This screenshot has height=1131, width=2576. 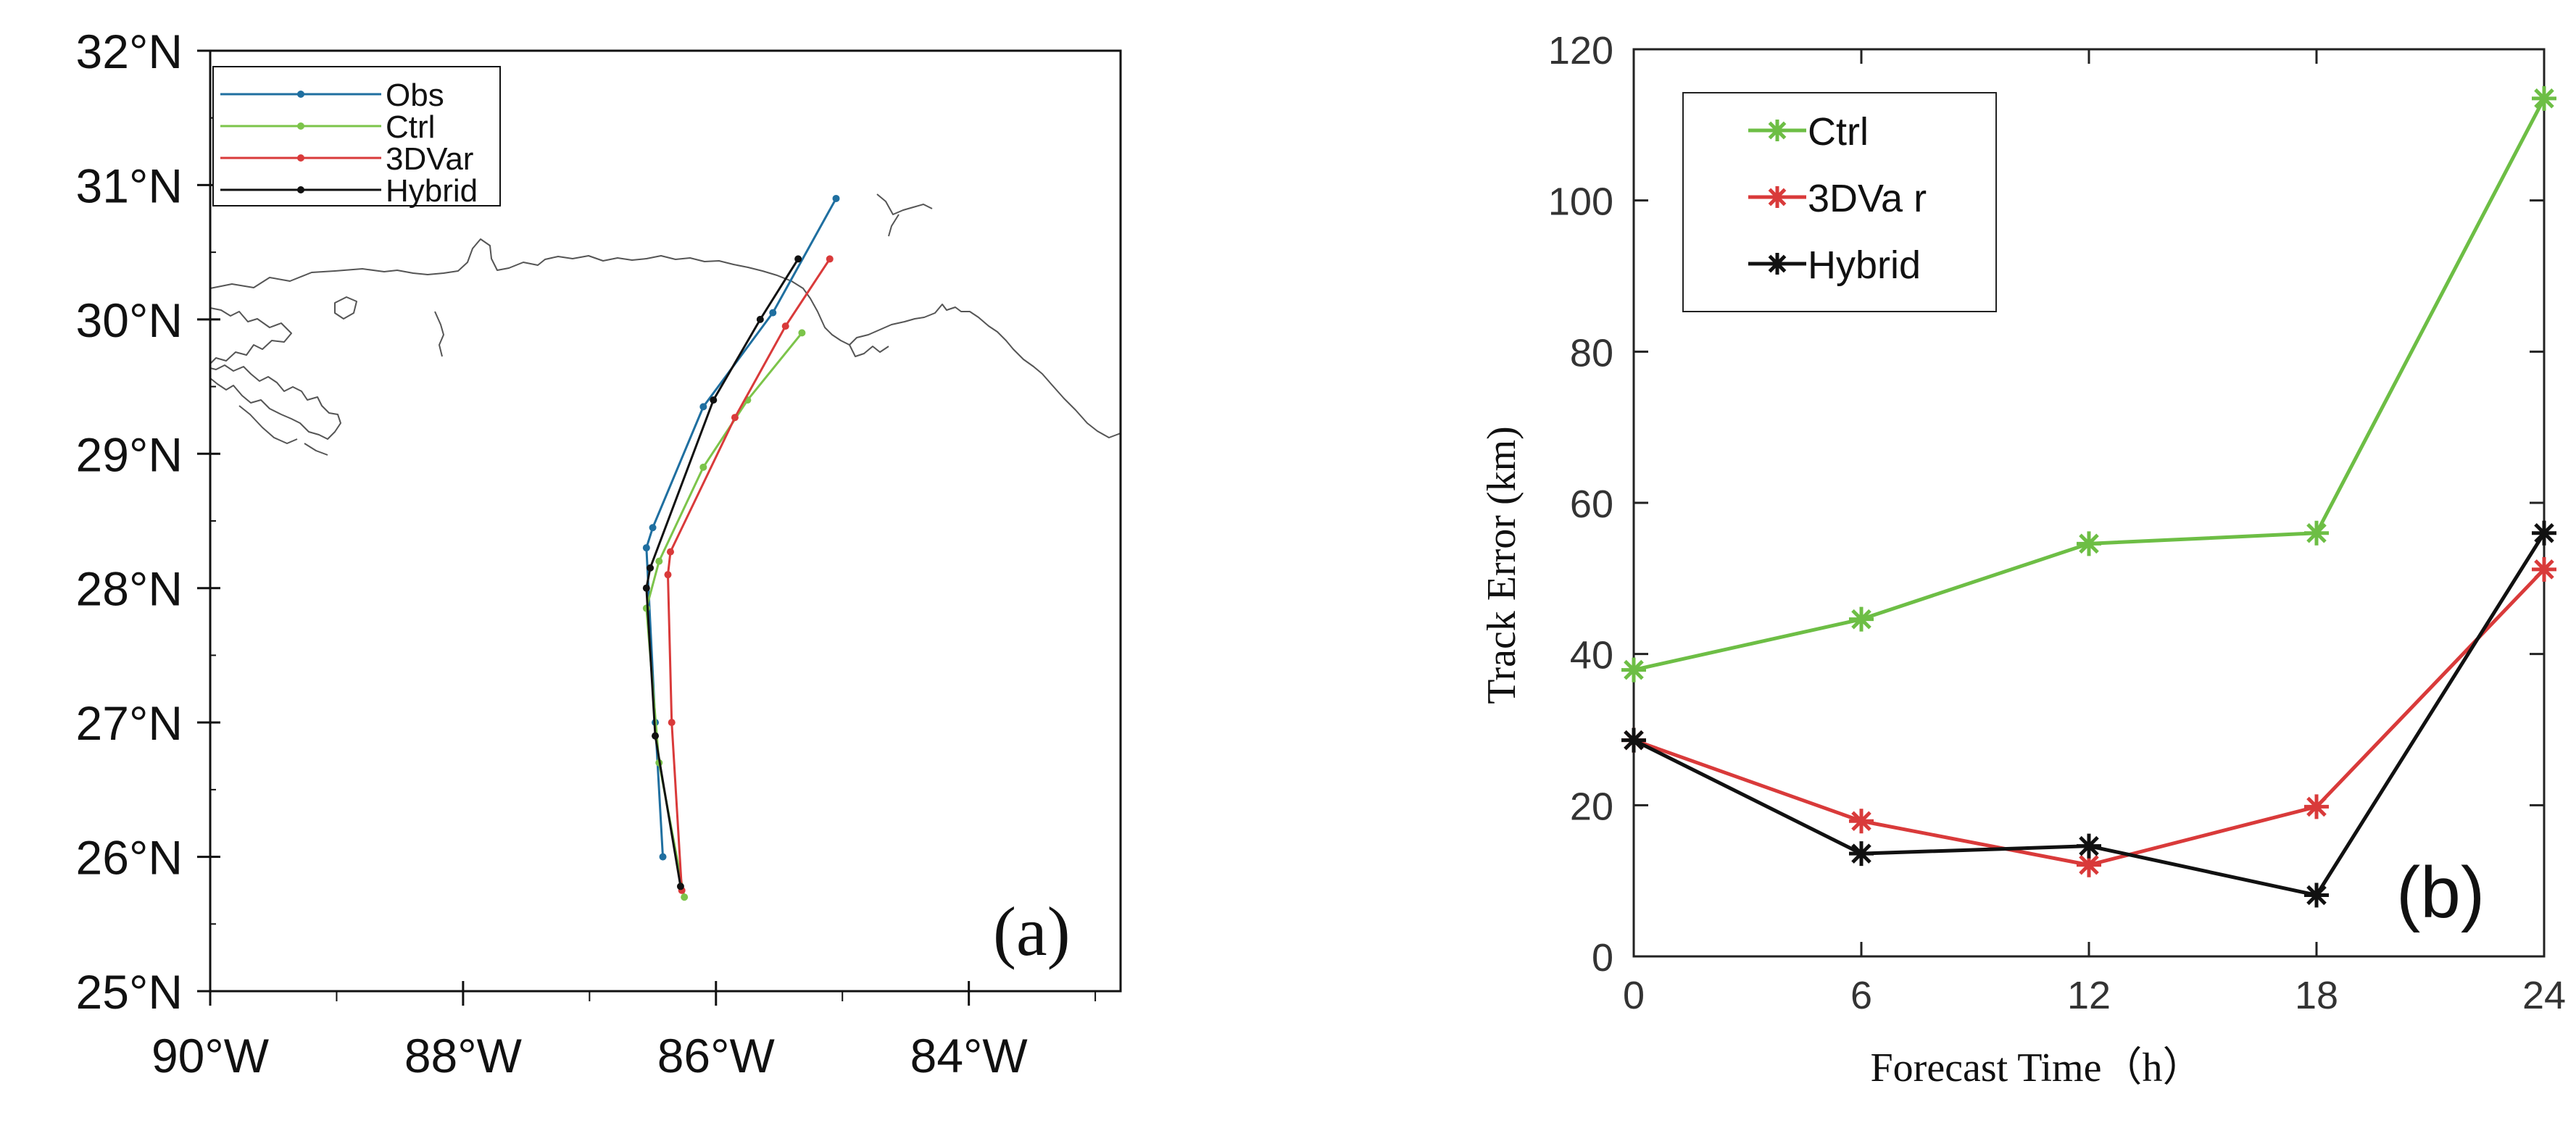 What do you see at coordinates (1864, 265) in the screenshot?
I see `legend-b-label: Hybrid` at bounding box center [1864, 265].